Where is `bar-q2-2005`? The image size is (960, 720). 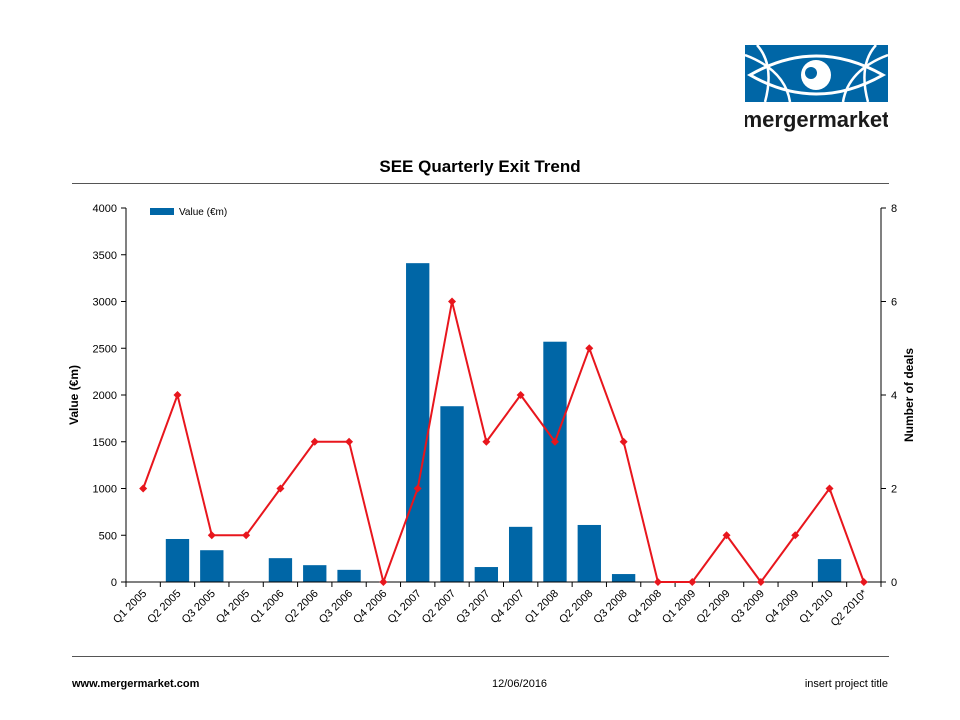
bar-q2-2005 is located at coordinates (177, 560).